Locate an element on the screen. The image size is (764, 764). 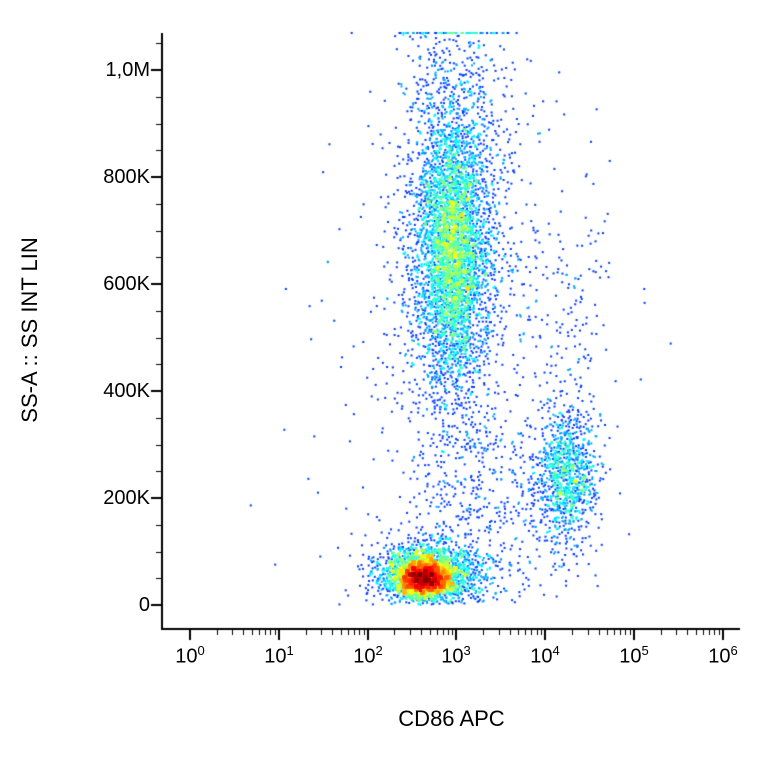
x-tick-exponent: 6 is located at coordinates (734, 650).